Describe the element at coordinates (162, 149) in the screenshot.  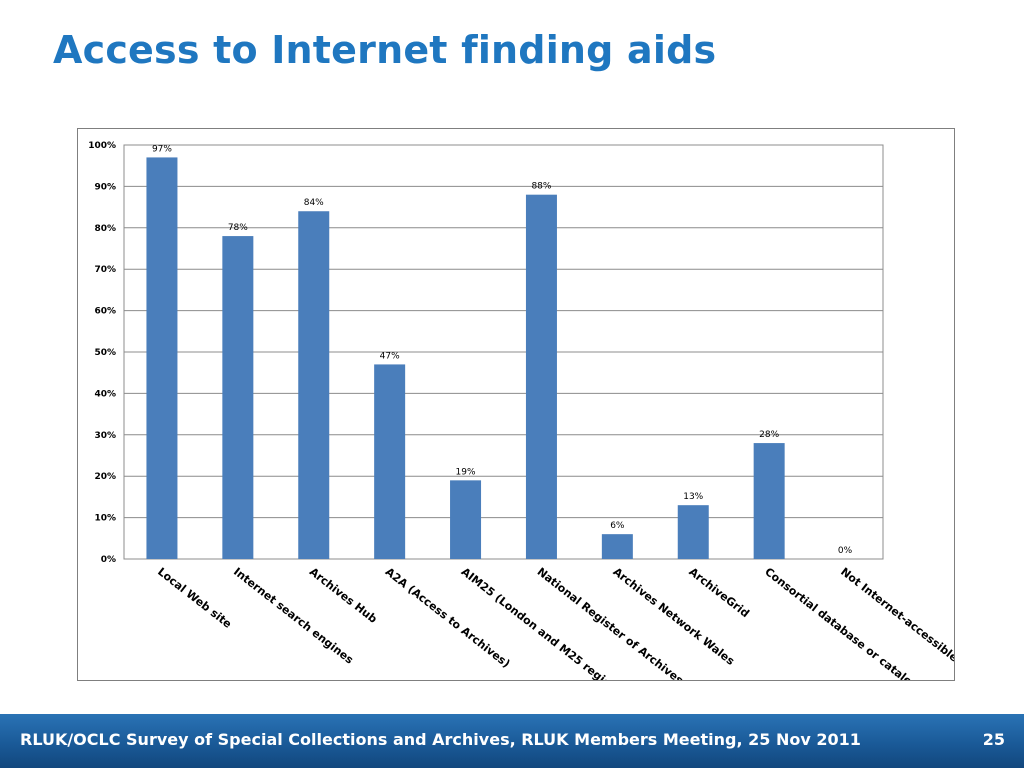
I see `data-label: 97%` at that location.